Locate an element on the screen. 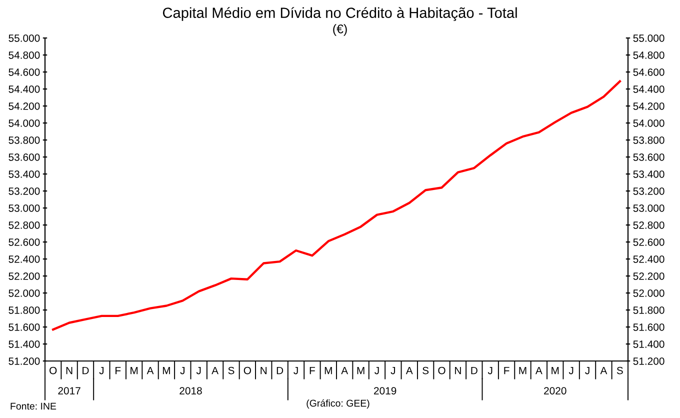 Image resolution: width=680 pixels, height=418 pixels. text: (Gráfico: GEE) is located at coordinates (338, 404).